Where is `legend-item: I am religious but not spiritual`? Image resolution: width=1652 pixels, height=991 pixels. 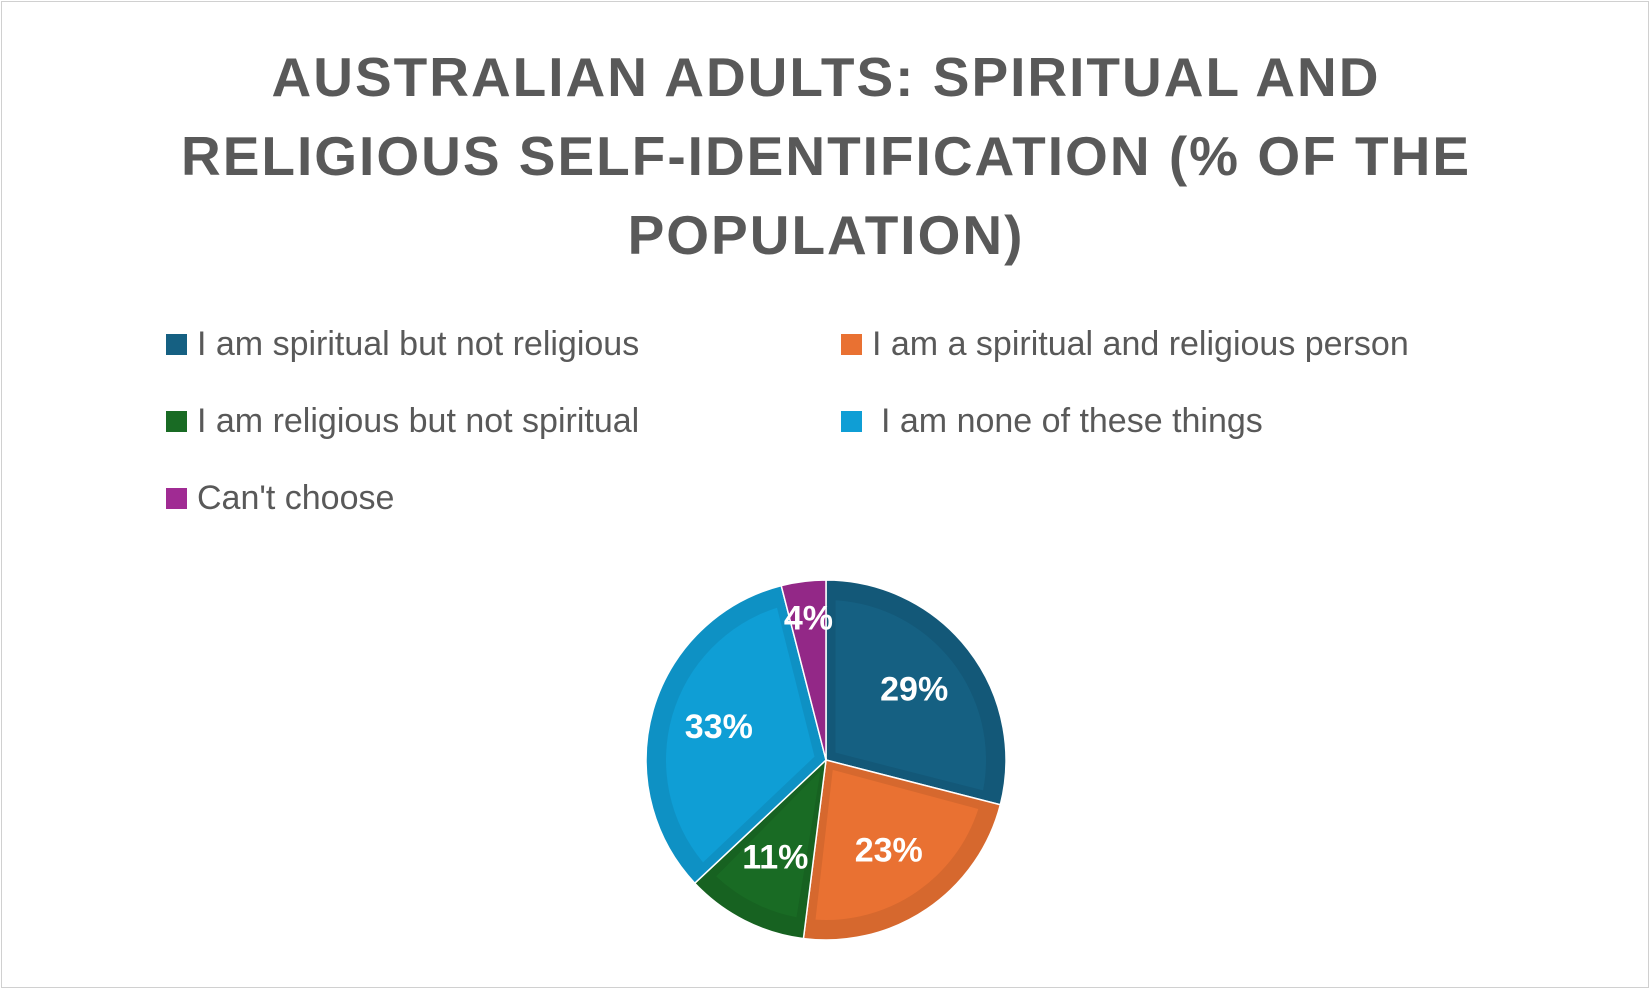 legend-item: I am religious but not spiritual is located at coordinates (402, 421).